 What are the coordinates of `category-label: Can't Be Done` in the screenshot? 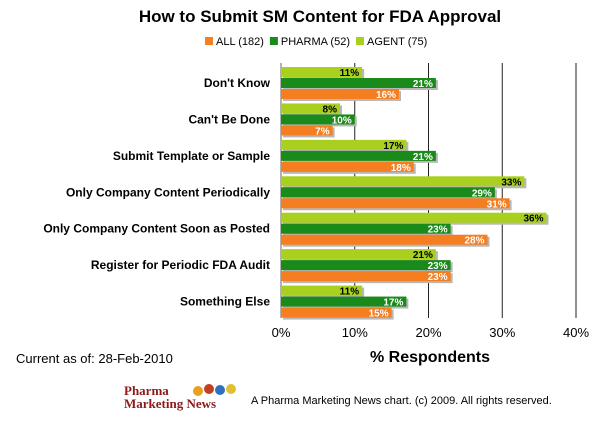 It's located at (229, 119).